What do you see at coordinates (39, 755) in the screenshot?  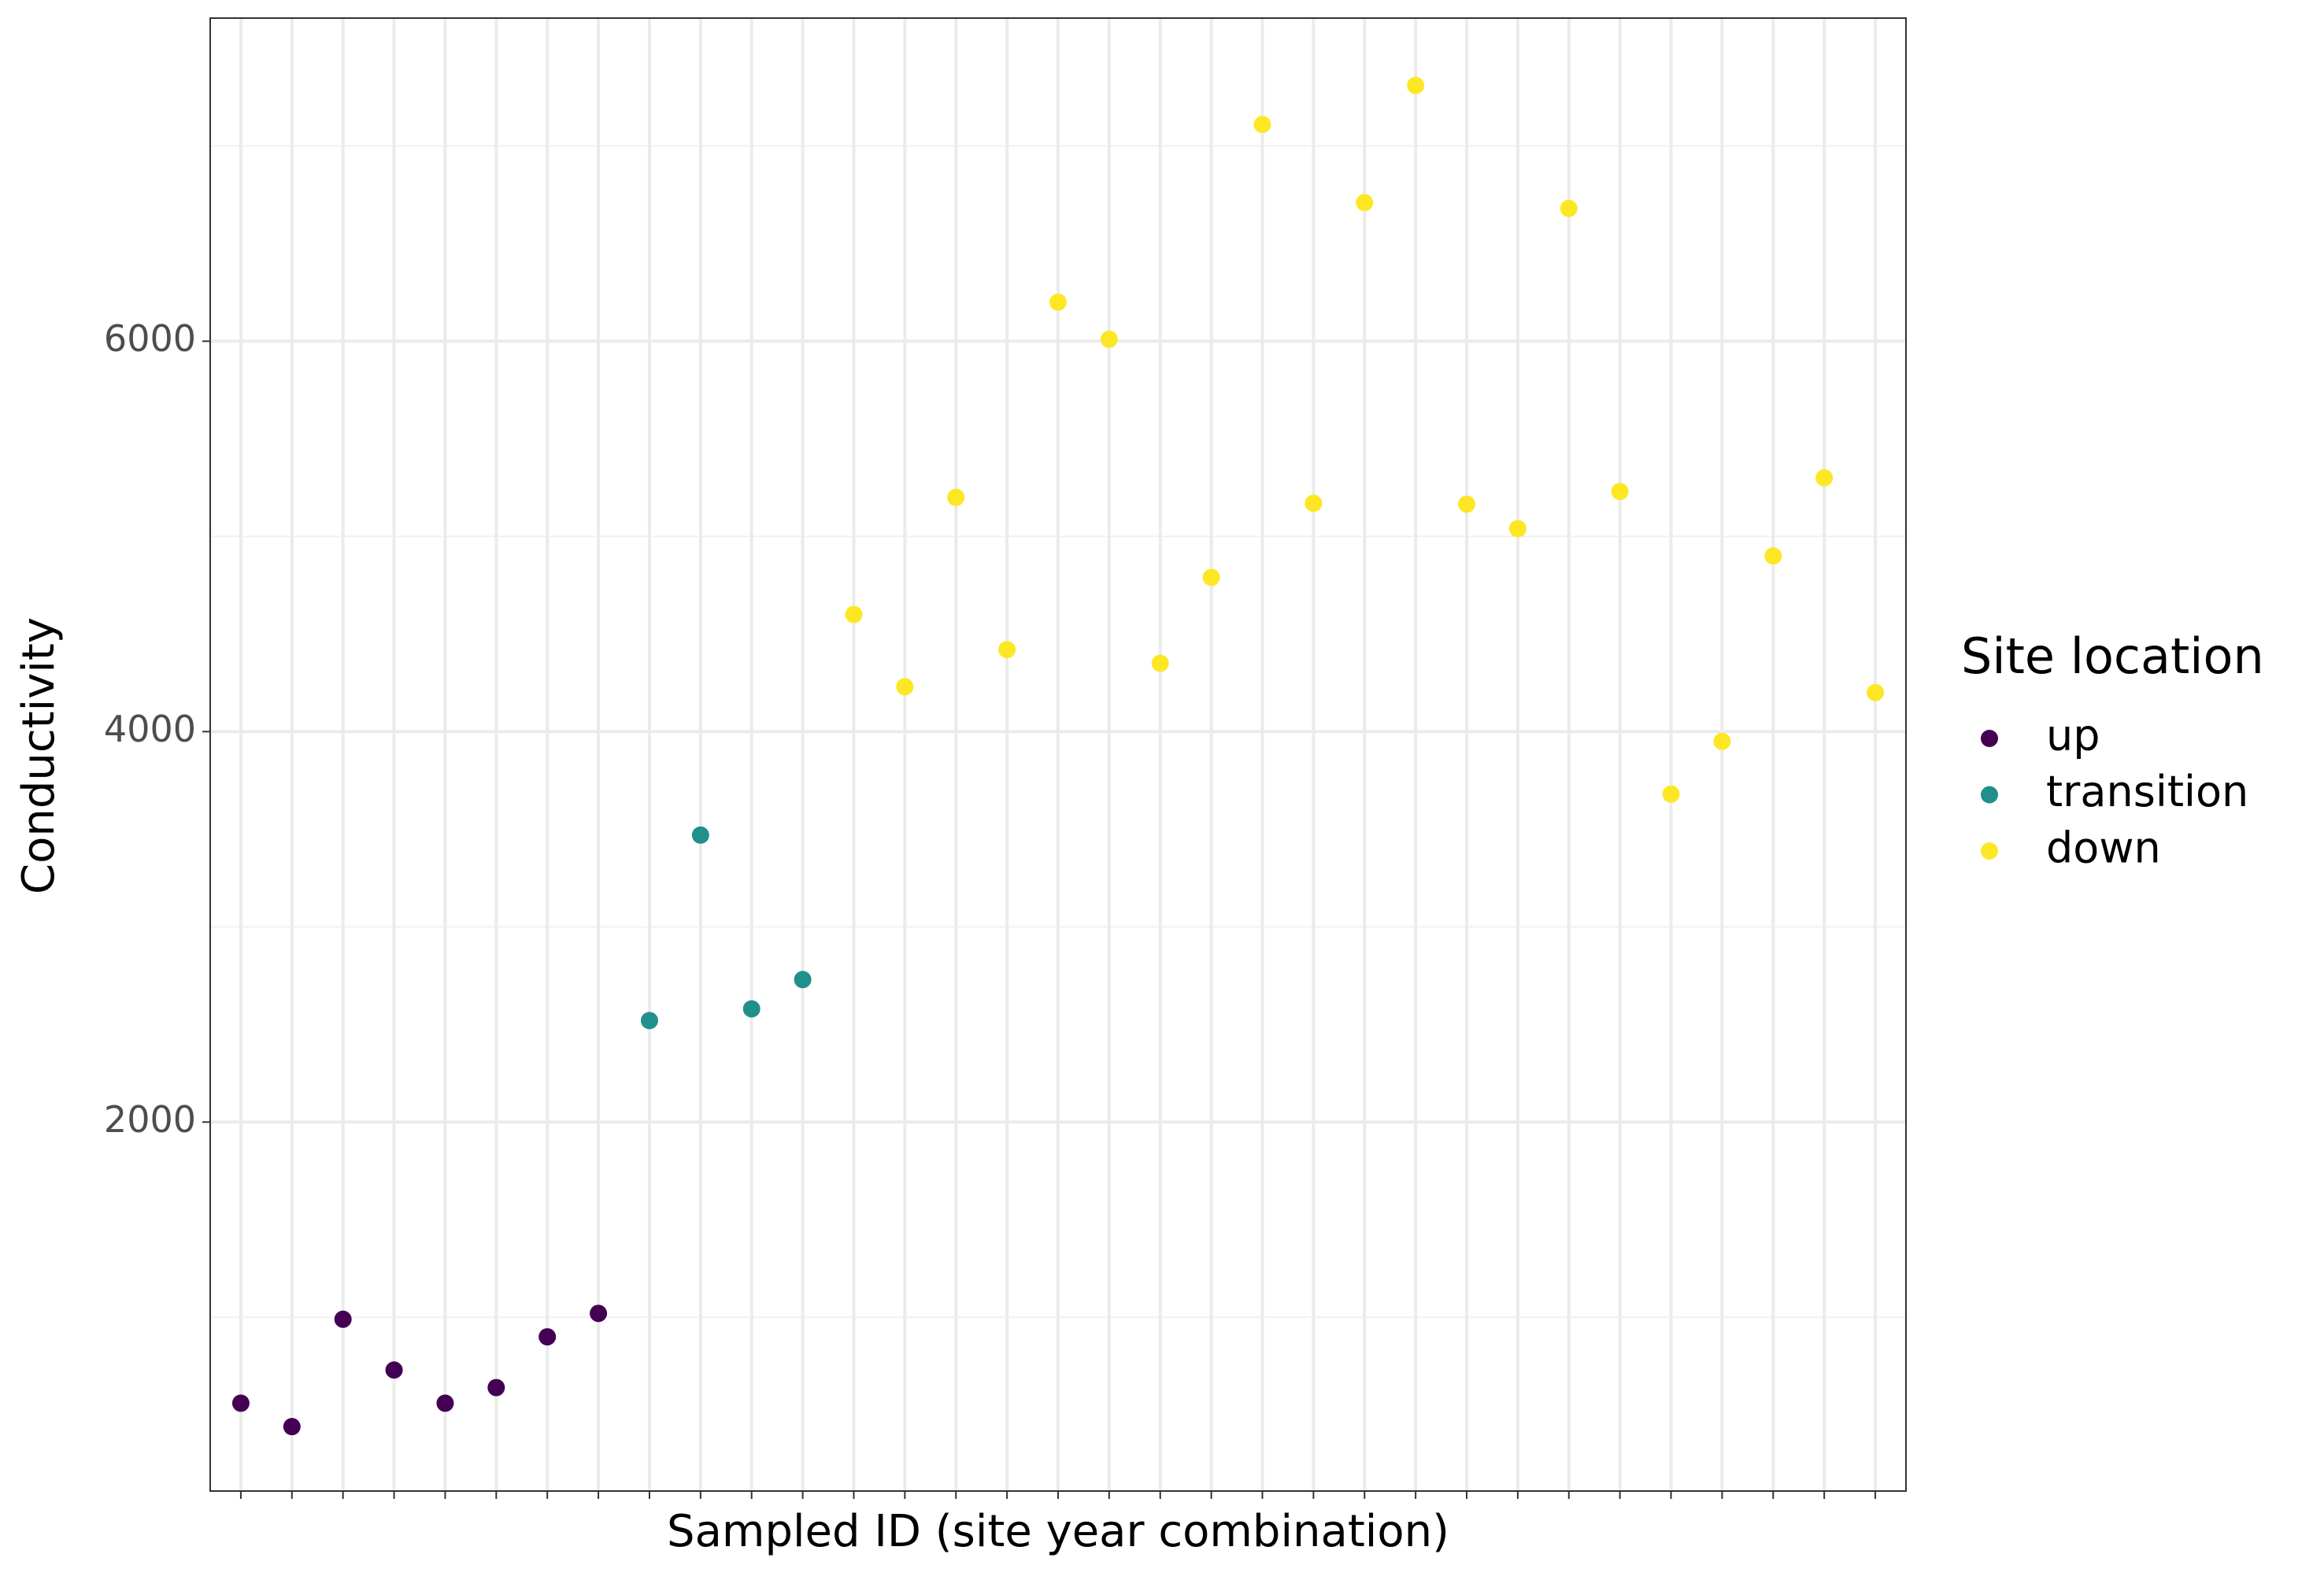 I see `y-axis-title: Conductivity` at bounding box center [39, 755].